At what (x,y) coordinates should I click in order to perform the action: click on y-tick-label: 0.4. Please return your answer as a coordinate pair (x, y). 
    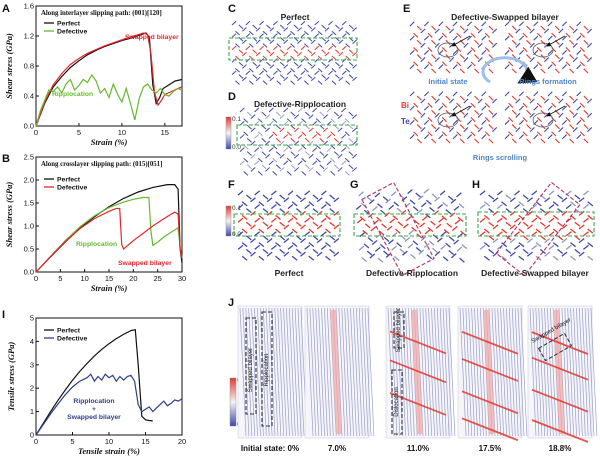
    Looking at the image, I should click on (29, 96).